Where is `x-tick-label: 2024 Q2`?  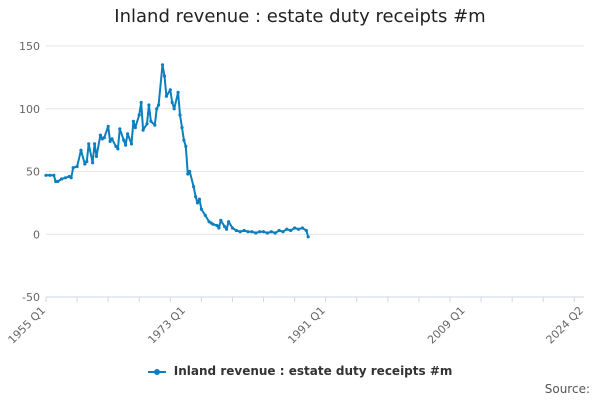 x-tick-label: 2024 Q2 is located at coordinates (565, 325).